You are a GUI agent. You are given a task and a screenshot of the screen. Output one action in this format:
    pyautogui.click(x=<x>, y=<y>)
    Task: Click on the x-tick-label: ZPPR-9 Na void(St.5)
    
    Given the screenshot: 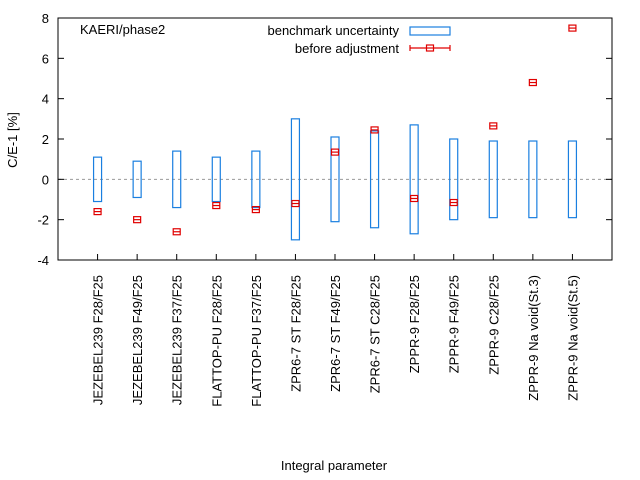 What is the action you would take?
    pyautogui.click(x=572, y=338)
    